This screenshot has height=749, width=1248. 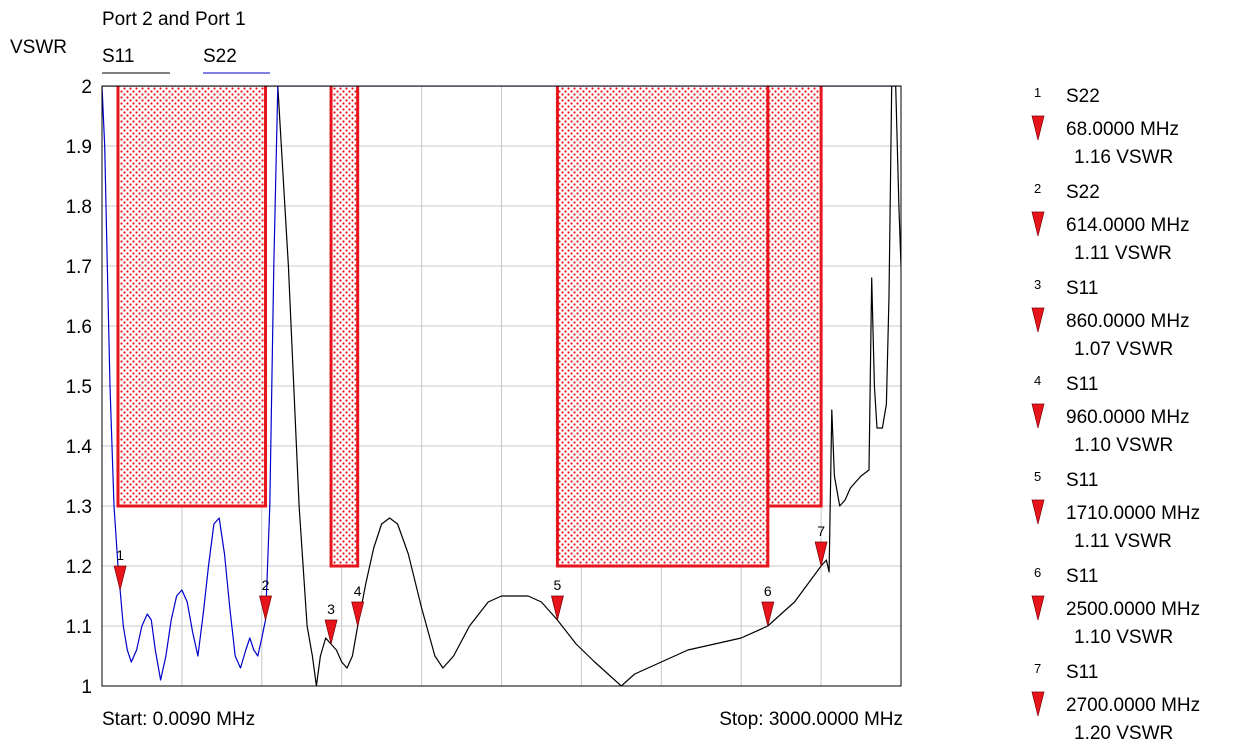 What do you see at coordinates (1037, 284) in the screenshot?
I see `marker-table-number: 3` at bounding box center [1037, 284].